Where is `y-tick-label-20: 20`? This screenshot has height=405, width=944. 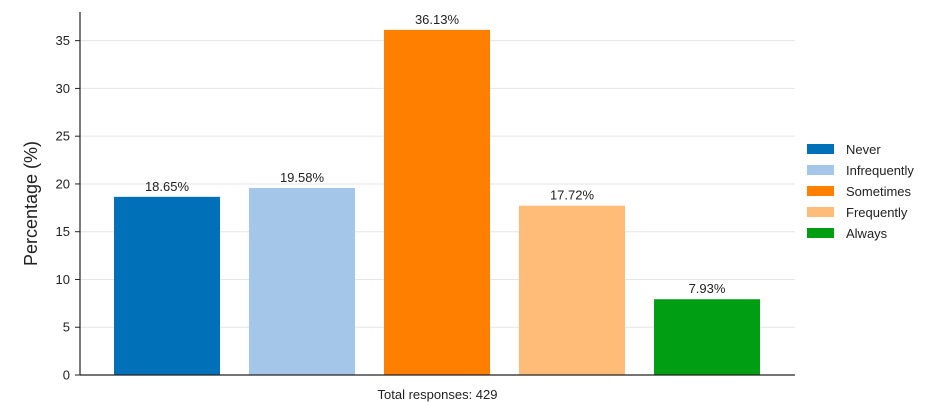 y-tick-label-20: 20 is located at coordinates (63, 183).